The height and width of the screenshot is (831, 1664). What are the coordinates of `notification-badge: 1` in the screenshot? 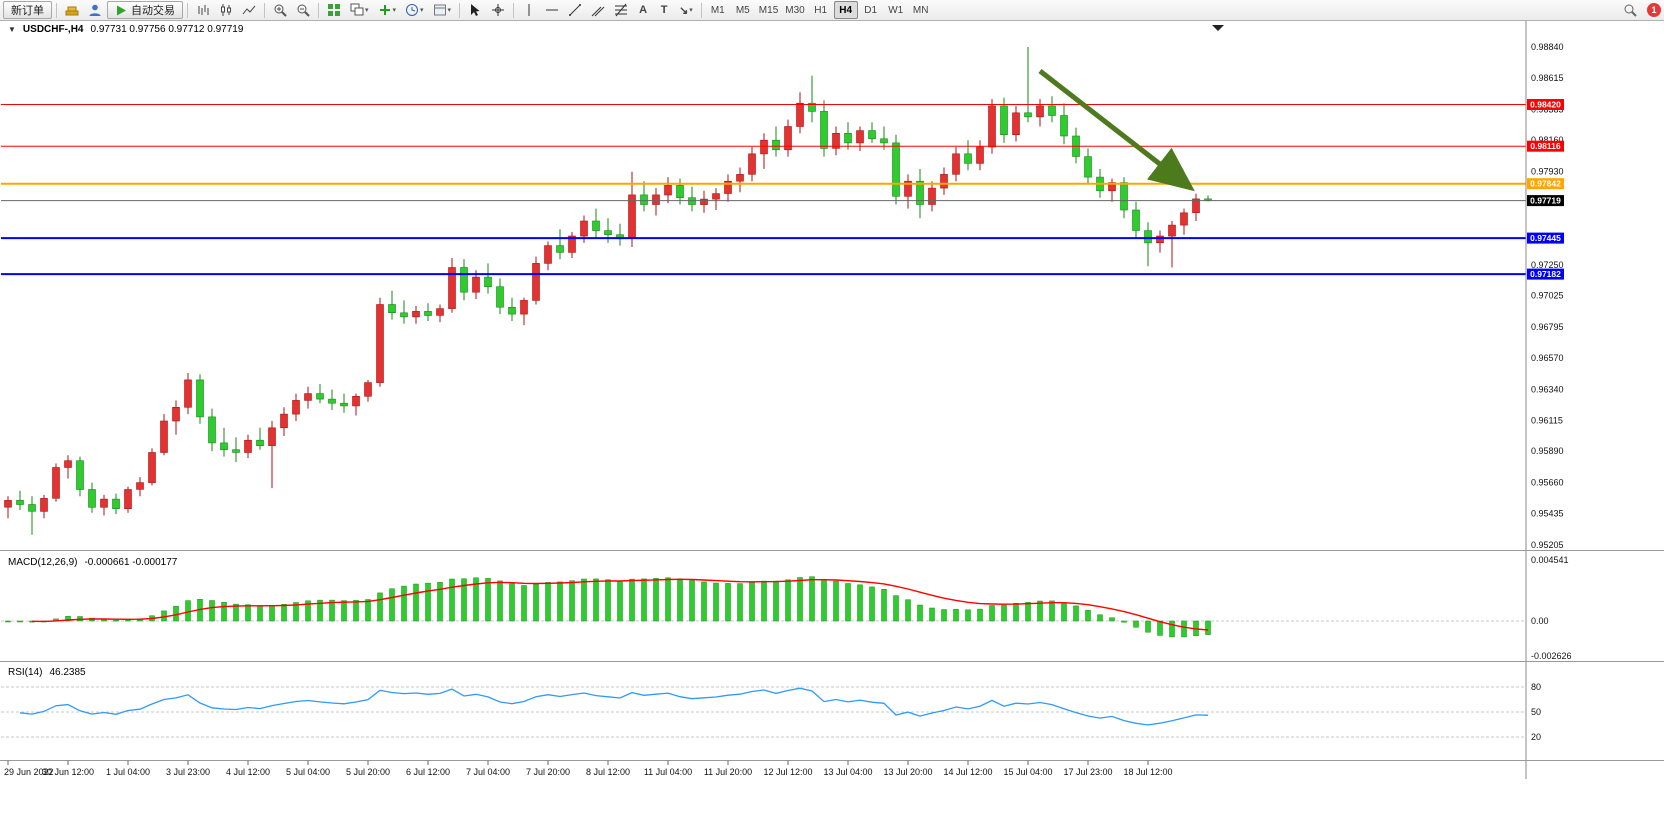 It's located at (1654, 10).